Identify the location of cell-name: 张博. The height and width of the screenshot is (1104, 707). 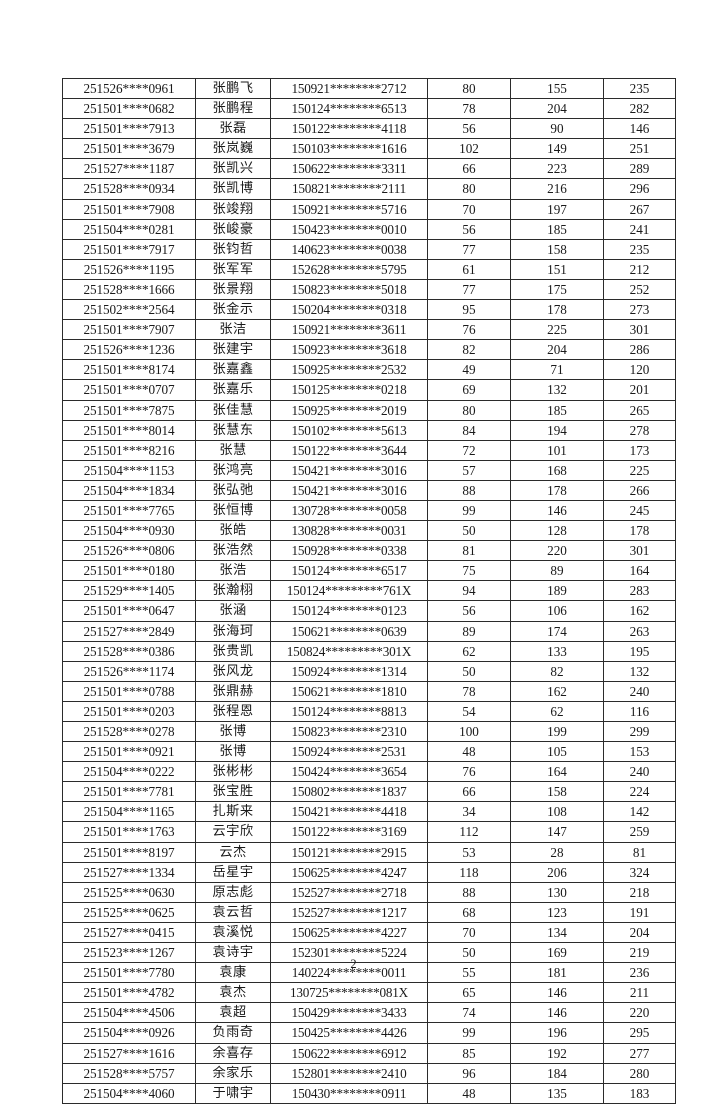
(233, 731).